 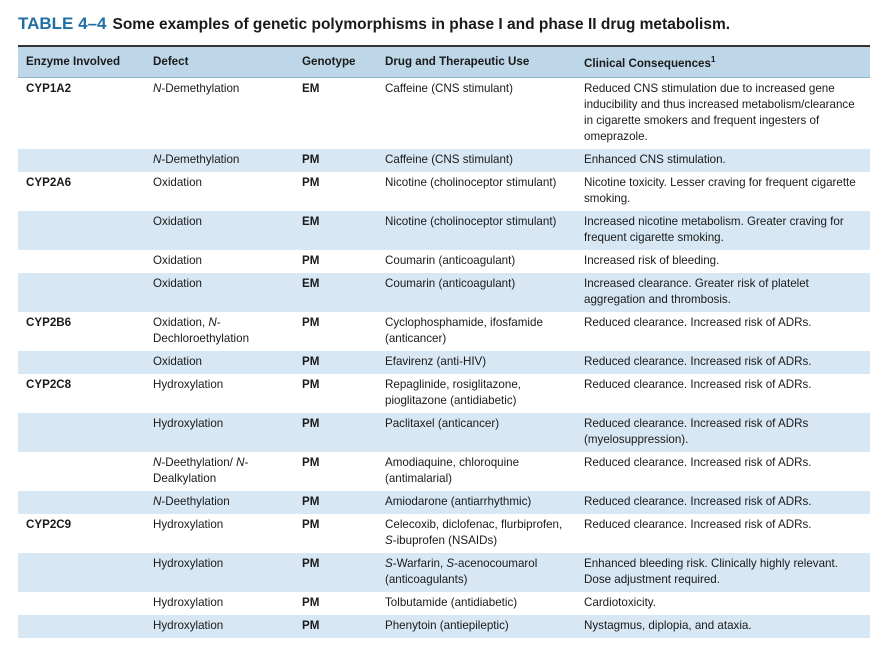 What do you see at coordinates (474, 524) in the screenshot?
I see `text-run: Celecoxib, diclofenac, flurbiprofen,` at bounding box center [474, 524].